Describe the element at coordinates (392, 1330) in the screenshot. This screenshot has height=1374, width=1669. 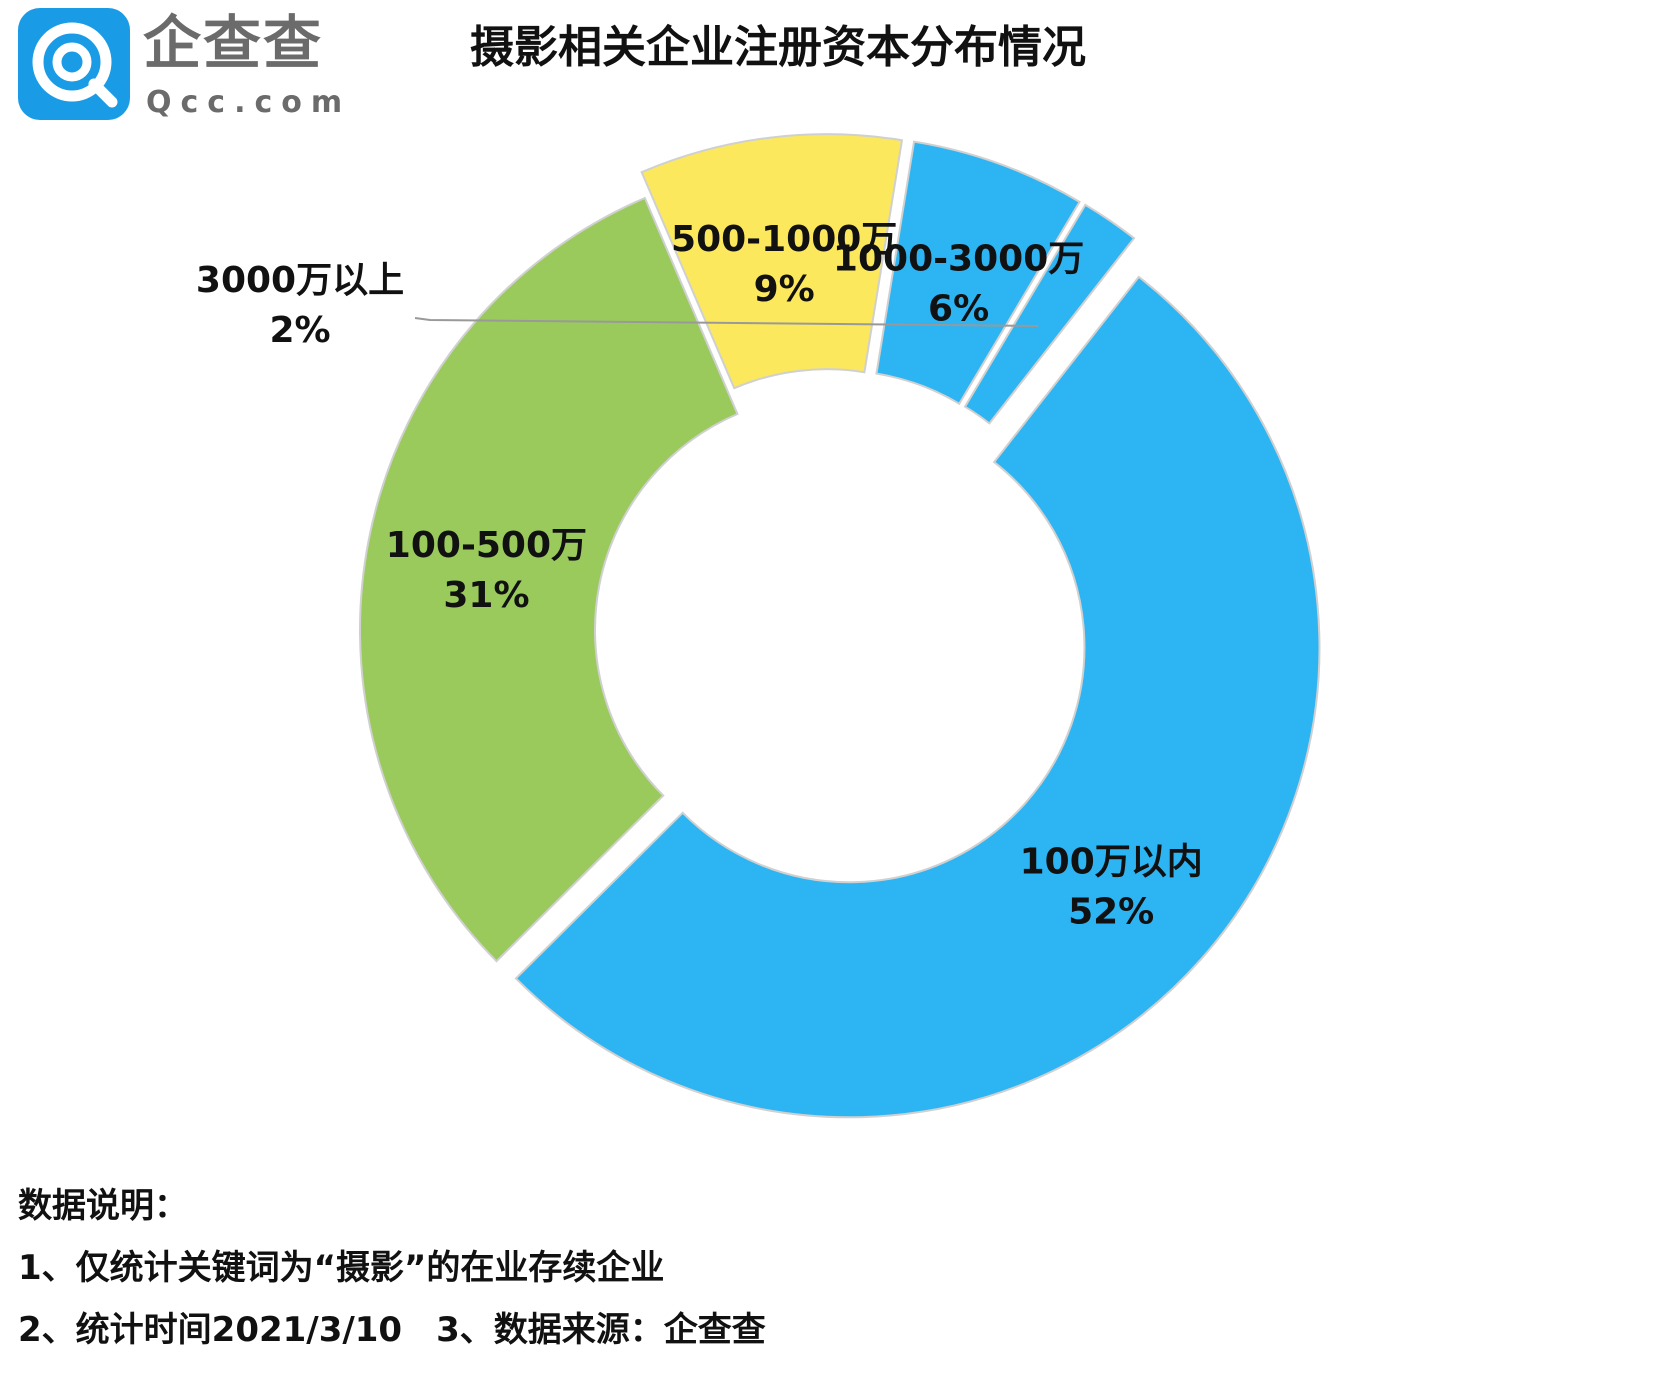
I see `notes-line-2: 2、统计时间2021/3/10 3、数据来源：企查查` at that location.